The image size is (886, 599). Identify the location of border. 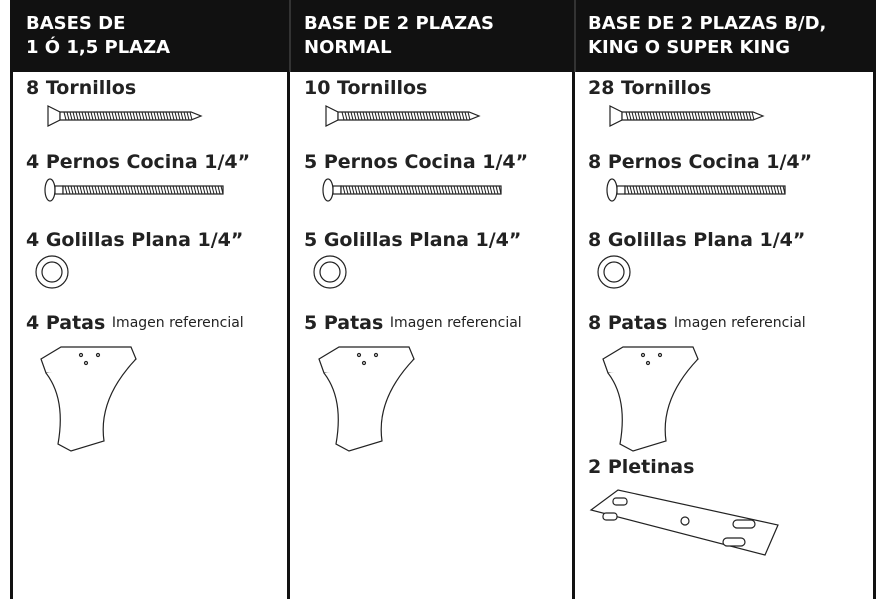
(11, 299).